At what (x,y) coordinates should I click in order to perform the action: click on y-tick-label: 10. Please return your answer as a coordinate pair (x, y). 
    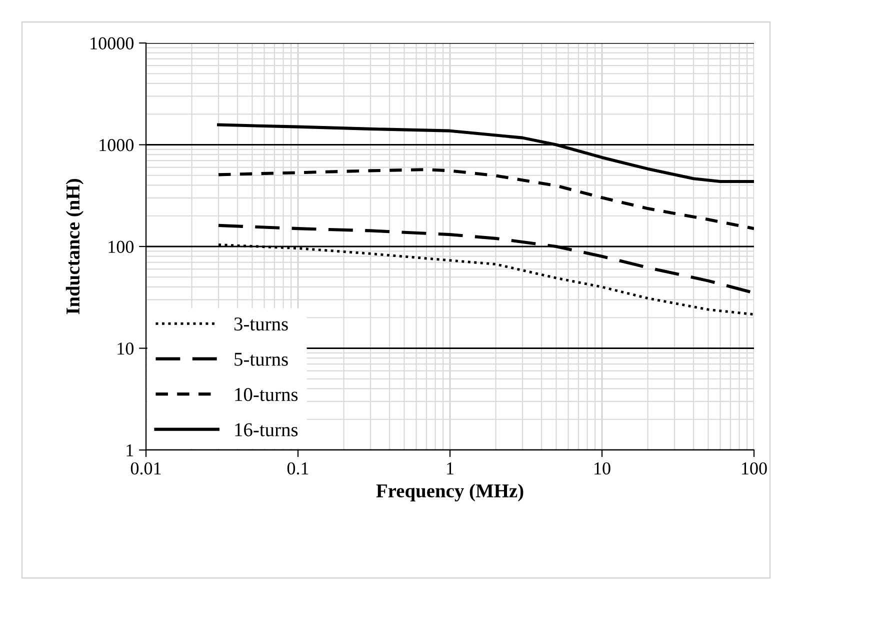
    Looking at the image, I should click on (126, 348).